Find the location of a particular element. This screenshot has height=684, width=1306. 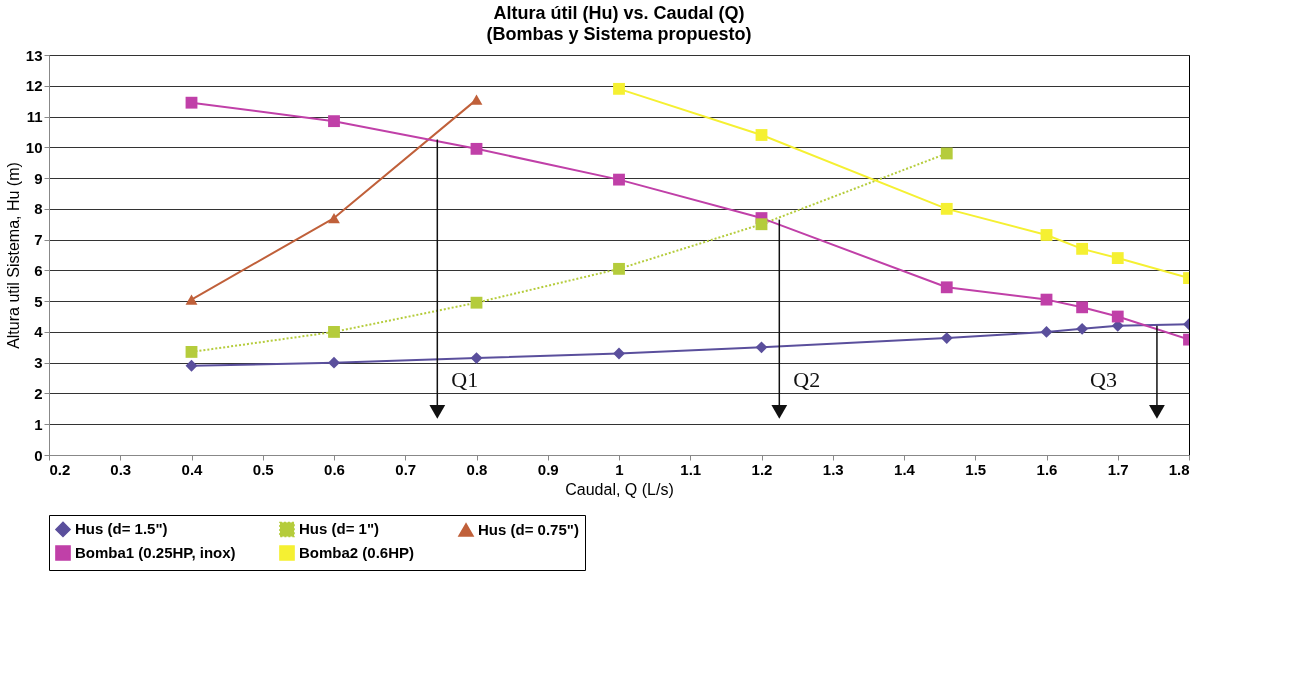

x-tick-label: 1.1 is located at coordinates (691, 469).